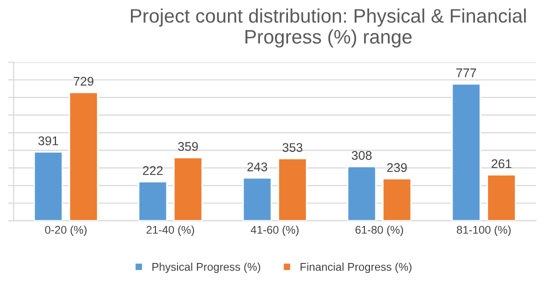  Describe the element at coordinates (206, 267) in the screenshot. I see `legend-label: Physical Progress (%)` at that location.